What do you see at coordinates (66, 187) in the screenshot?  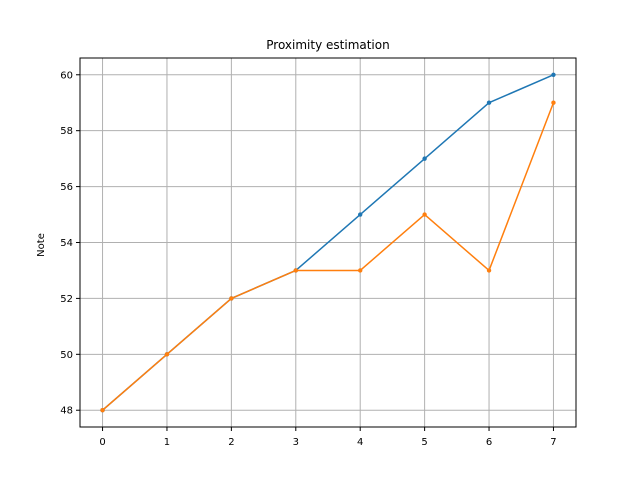 I see `y-tick-label: 56` at bounding box center [66, 187].